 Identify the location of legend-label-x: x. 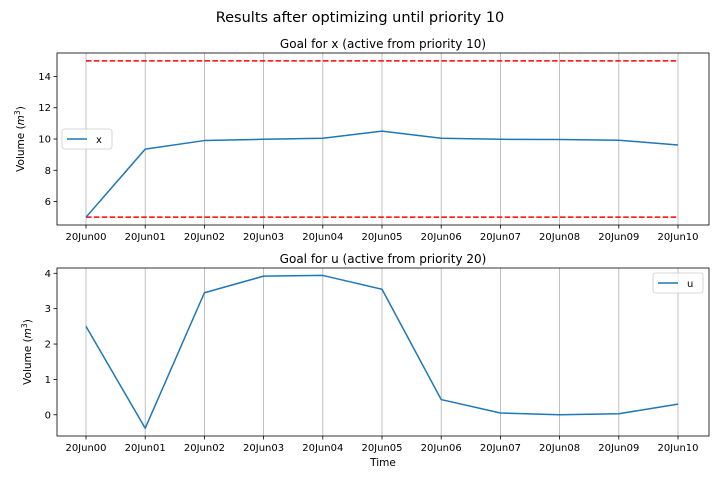
(99, 140).